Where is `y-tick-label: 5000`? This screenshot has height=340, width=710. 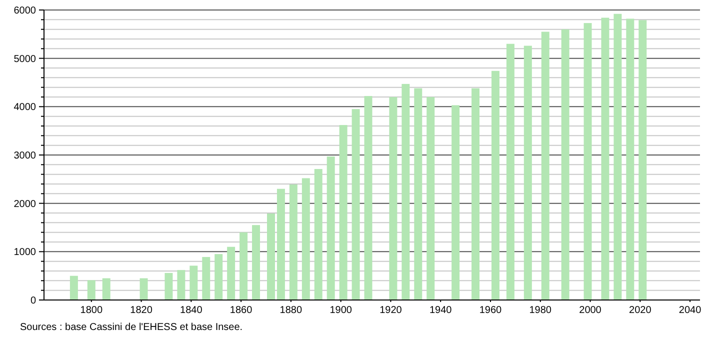
y-tick-label: 5000 is located at coordinates (25, 59).